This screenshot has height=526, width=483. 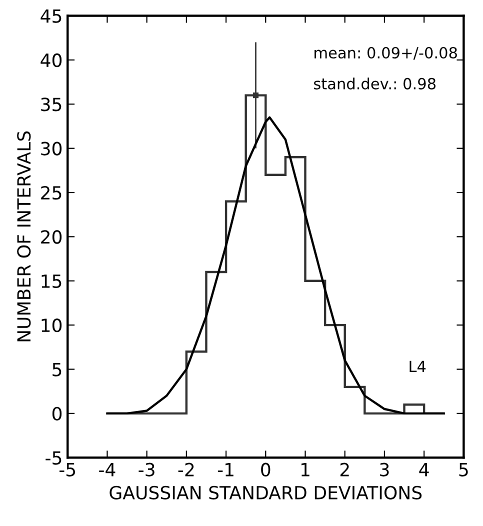 I want to click on annotation: L4, so click(x=418, y=366).